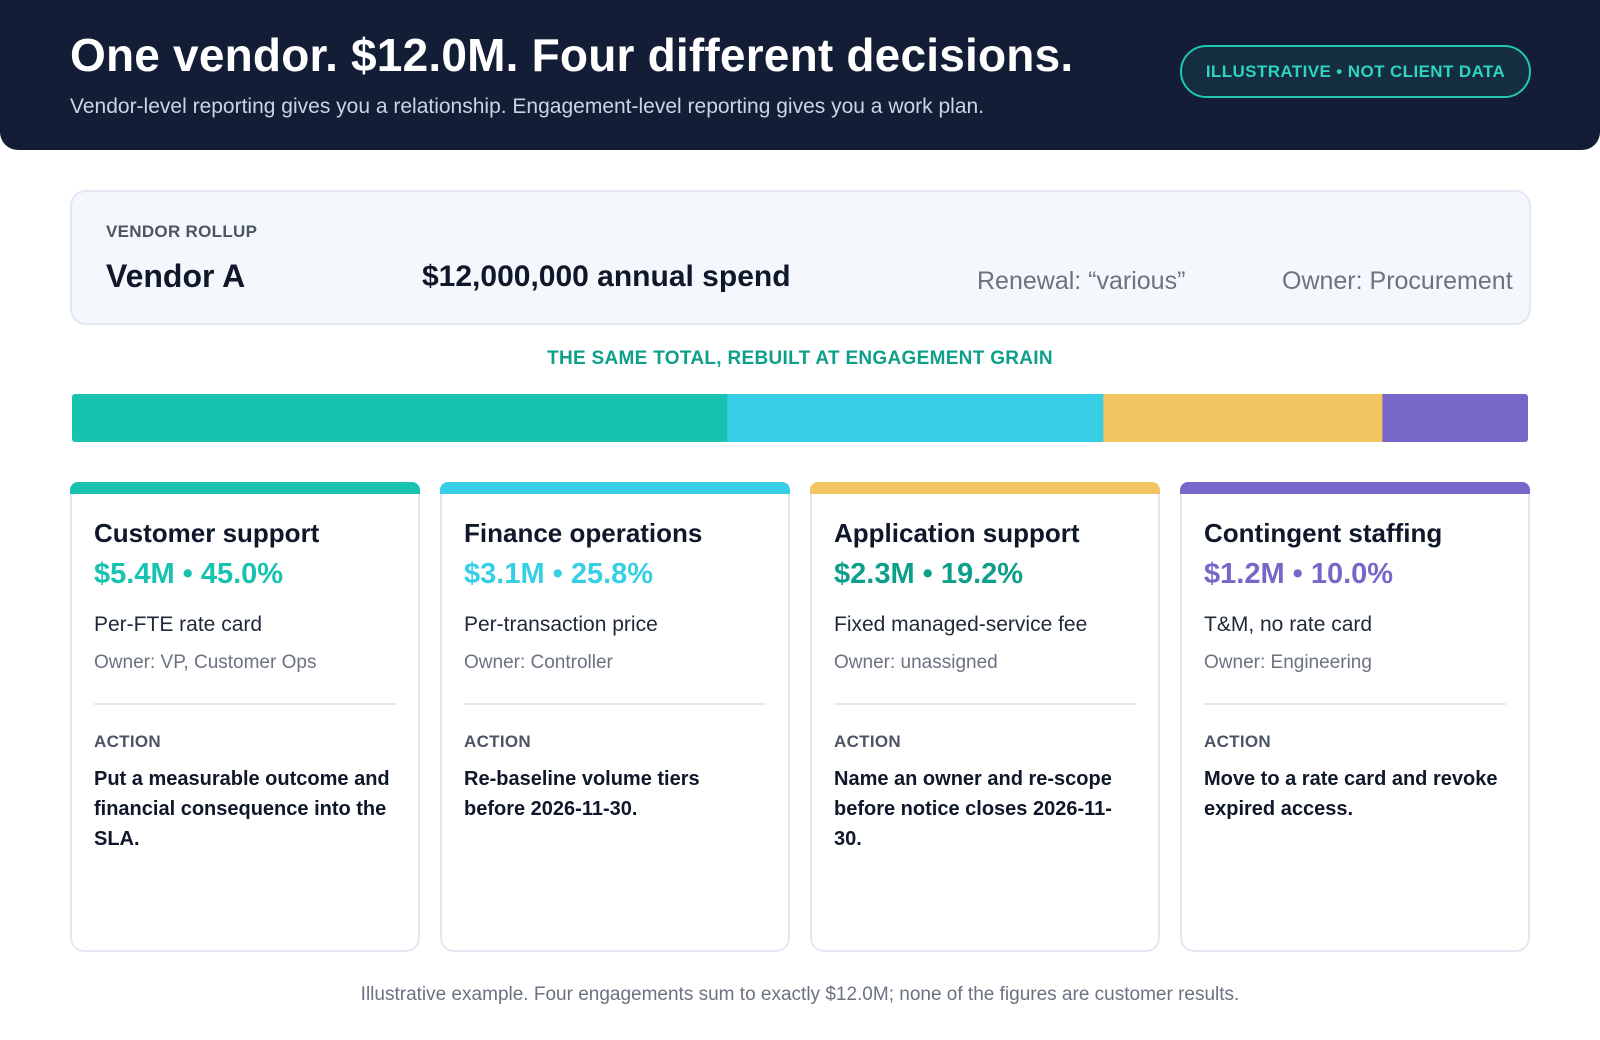  Describe the element at coordinates (1288, 662) in the screenshot. I see `card-owner: Owner: Engineering` at that location.